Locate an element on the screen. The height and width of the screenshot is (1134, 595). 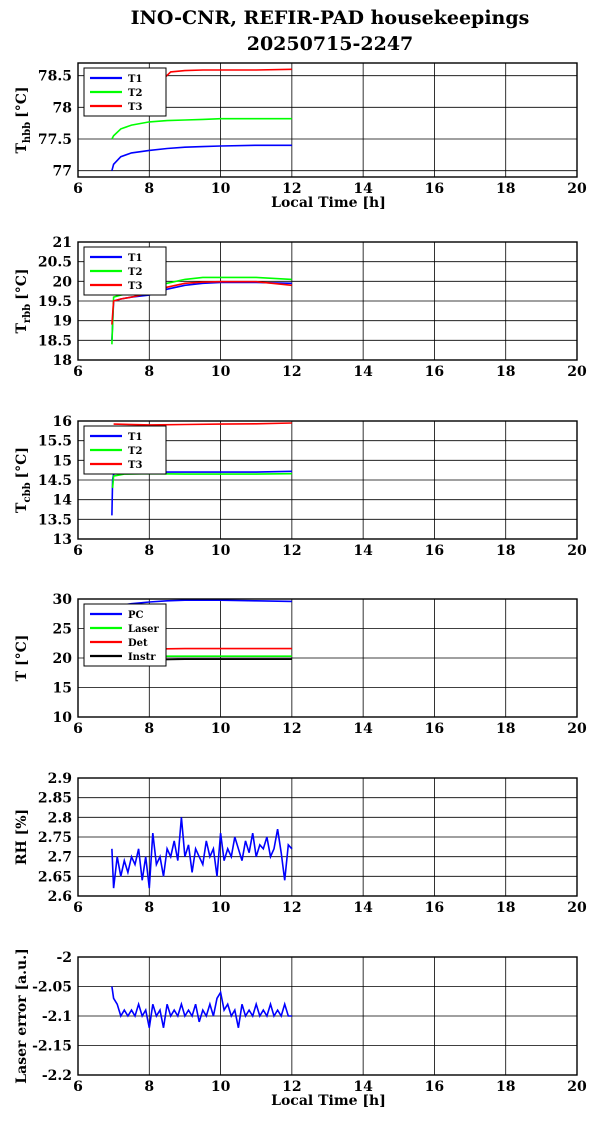
series-line-t1 is located at coordinates (201, 157).